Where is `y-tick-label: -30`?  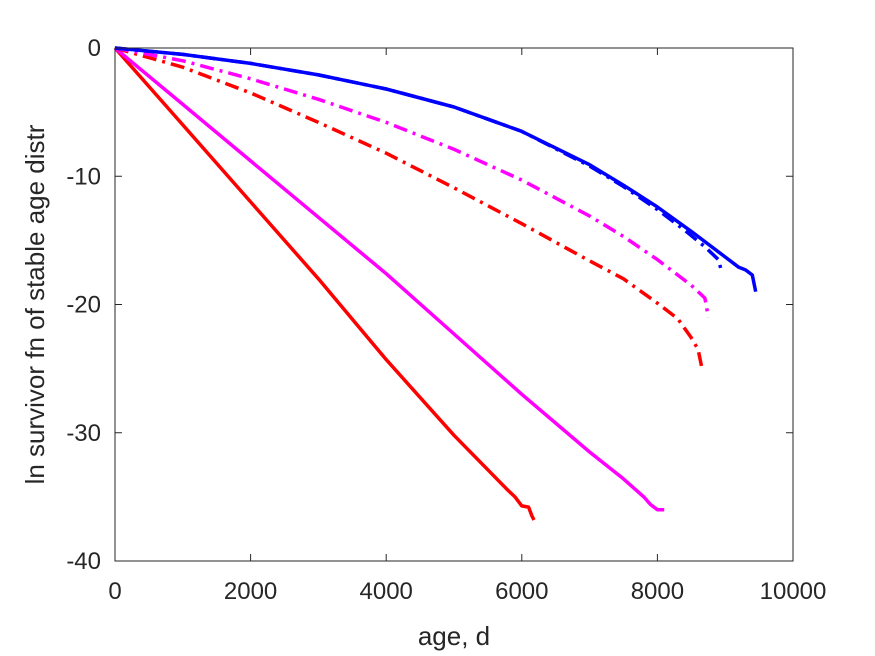
y-tick-label: -30 is located at coordinates (83, 433).